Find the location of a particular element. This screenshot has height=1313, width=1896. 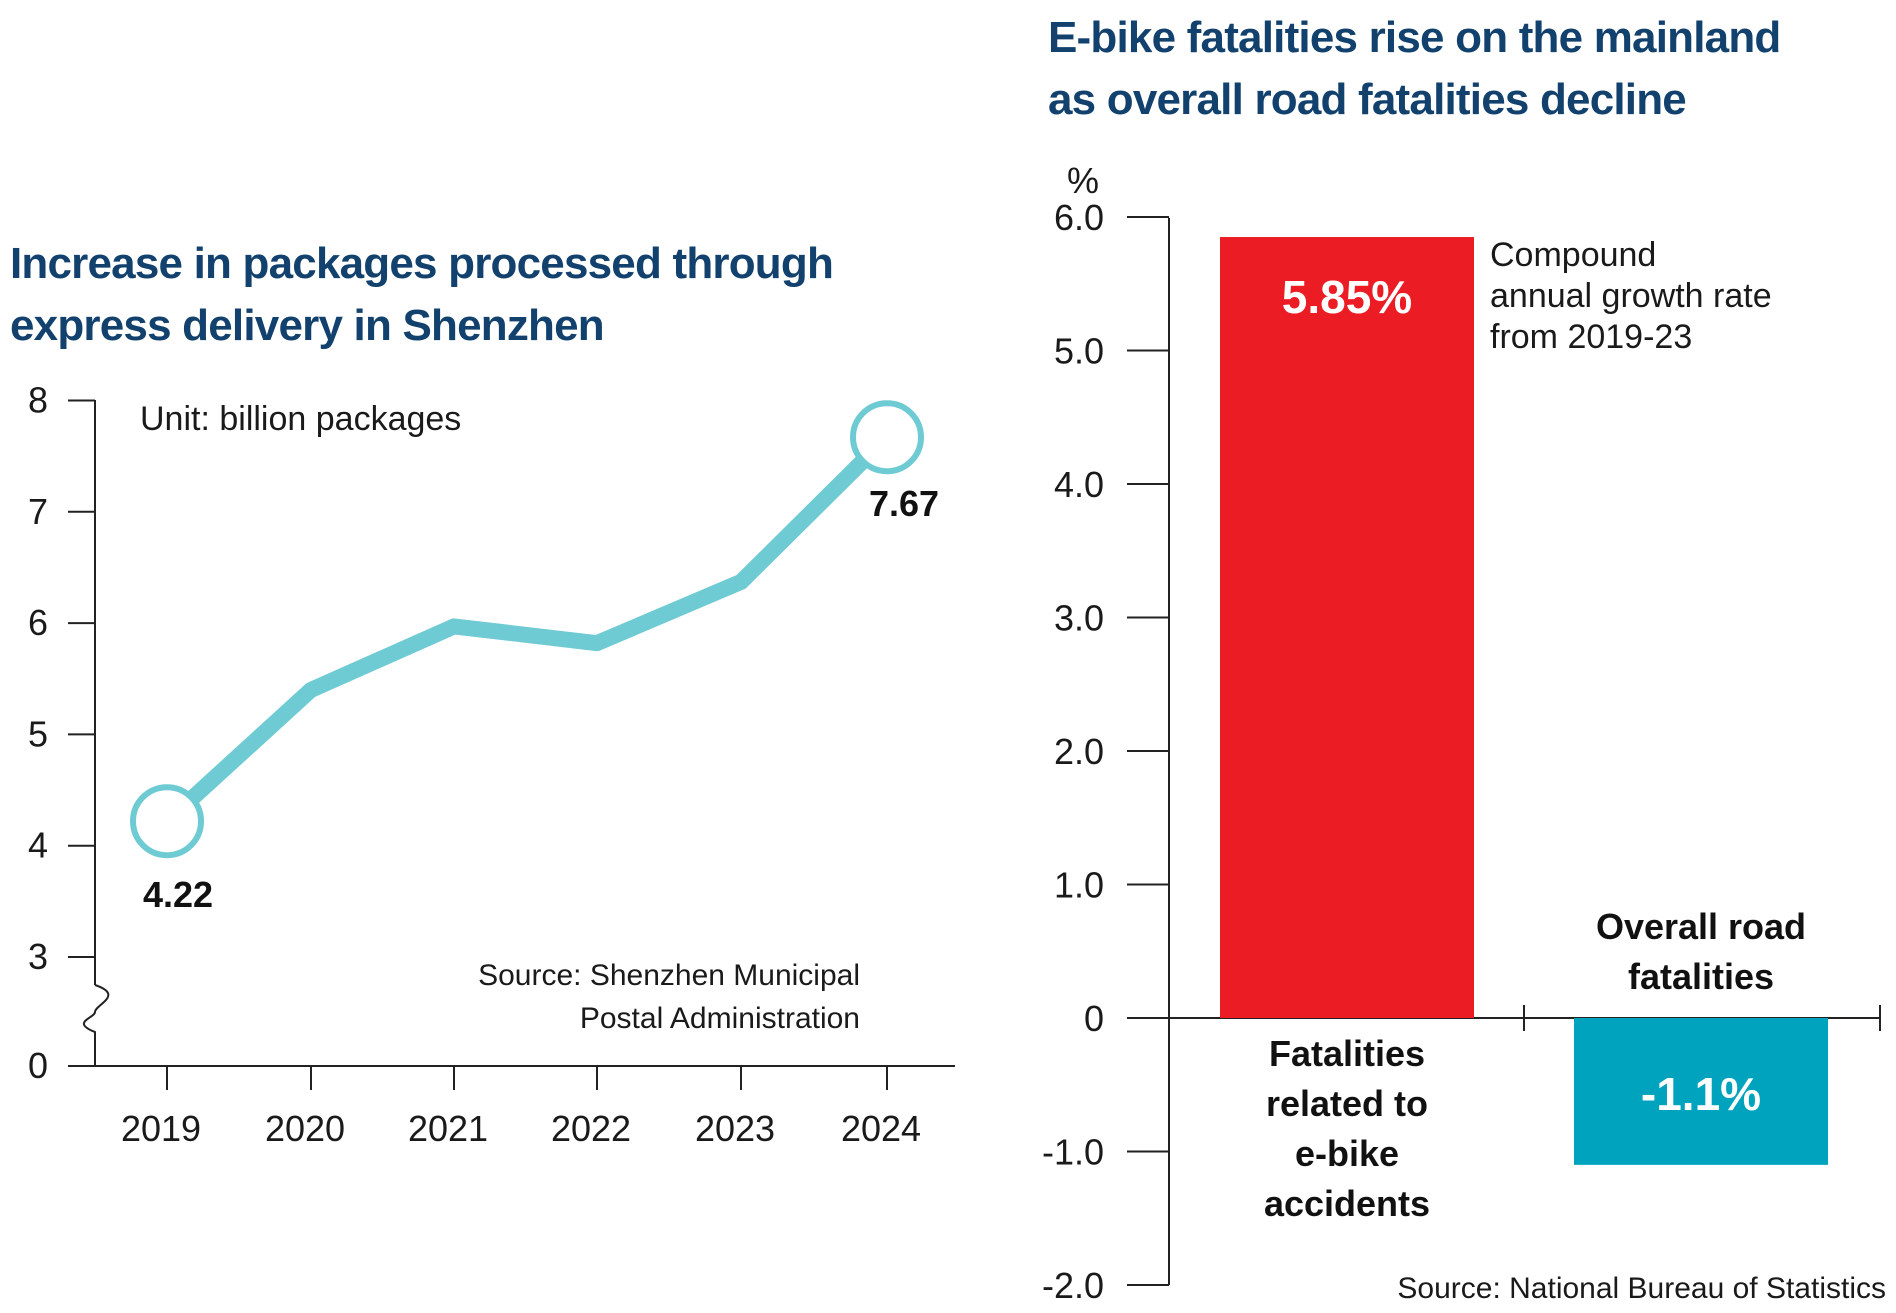

growth-rate-annotation-line: Compound is located at coordinates (1573, 255).